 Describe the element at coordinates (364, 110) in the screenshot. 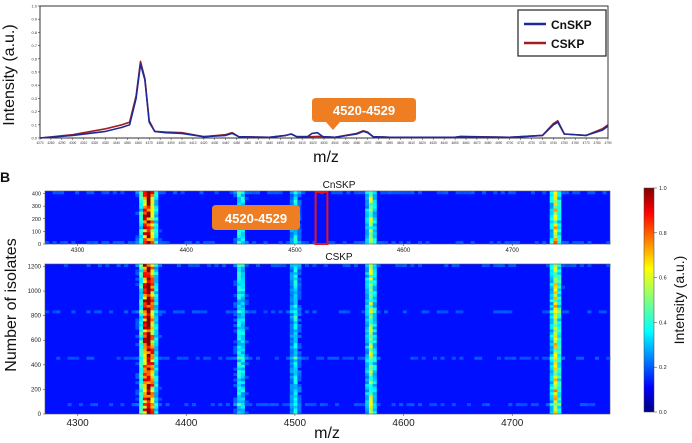

I see `callout-text: 4520-4529` at that location.